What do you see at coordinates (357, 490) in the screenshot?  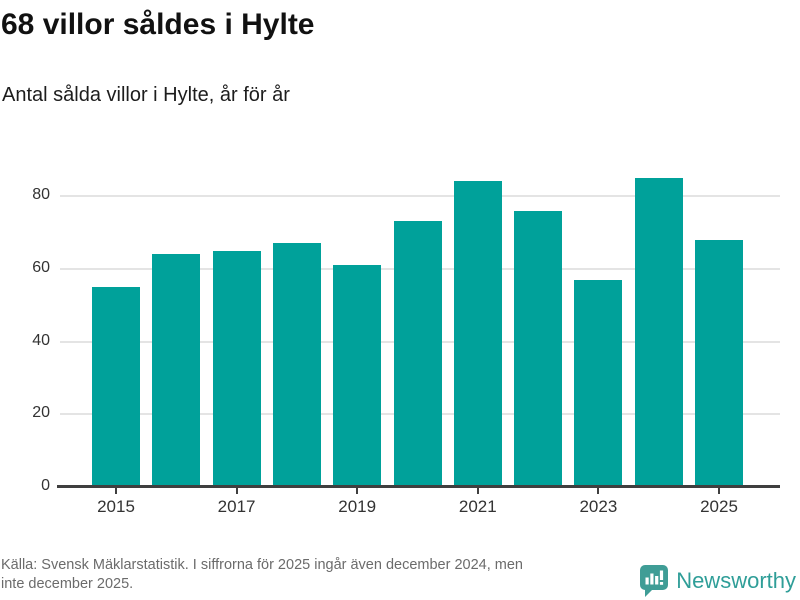 I see `x-axis-tick-2019` at bounding box center [357, 490].